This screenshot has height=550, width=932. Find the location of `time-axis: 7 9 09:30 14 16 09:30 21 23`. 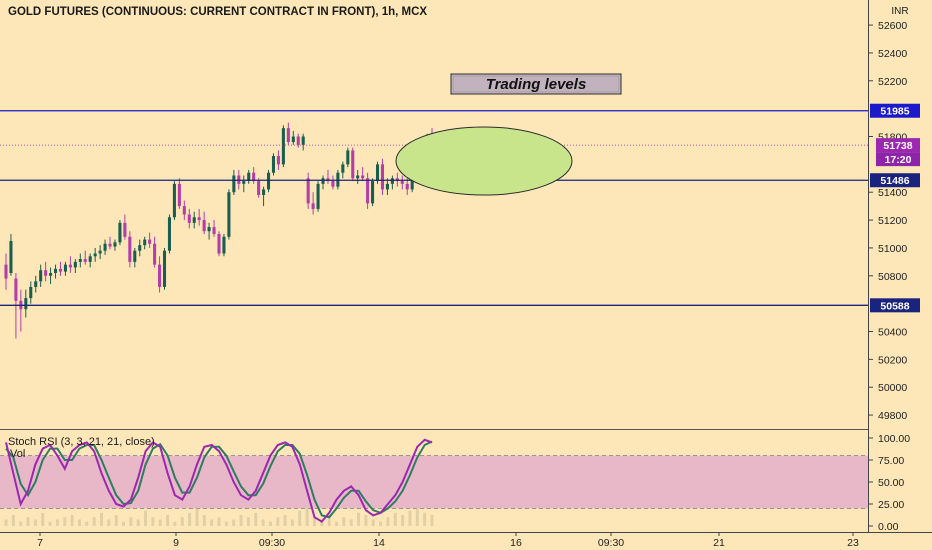

time-axis: 7 9 09:30 14 16 09:30 21 23 is located at coordinates (448, 540).